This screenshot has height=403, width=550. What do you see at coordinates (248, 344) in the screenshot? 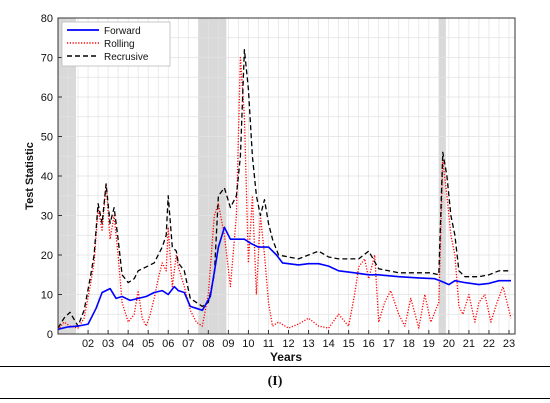
I see `x-tick-label: 10` at bounding box center [248, 344].